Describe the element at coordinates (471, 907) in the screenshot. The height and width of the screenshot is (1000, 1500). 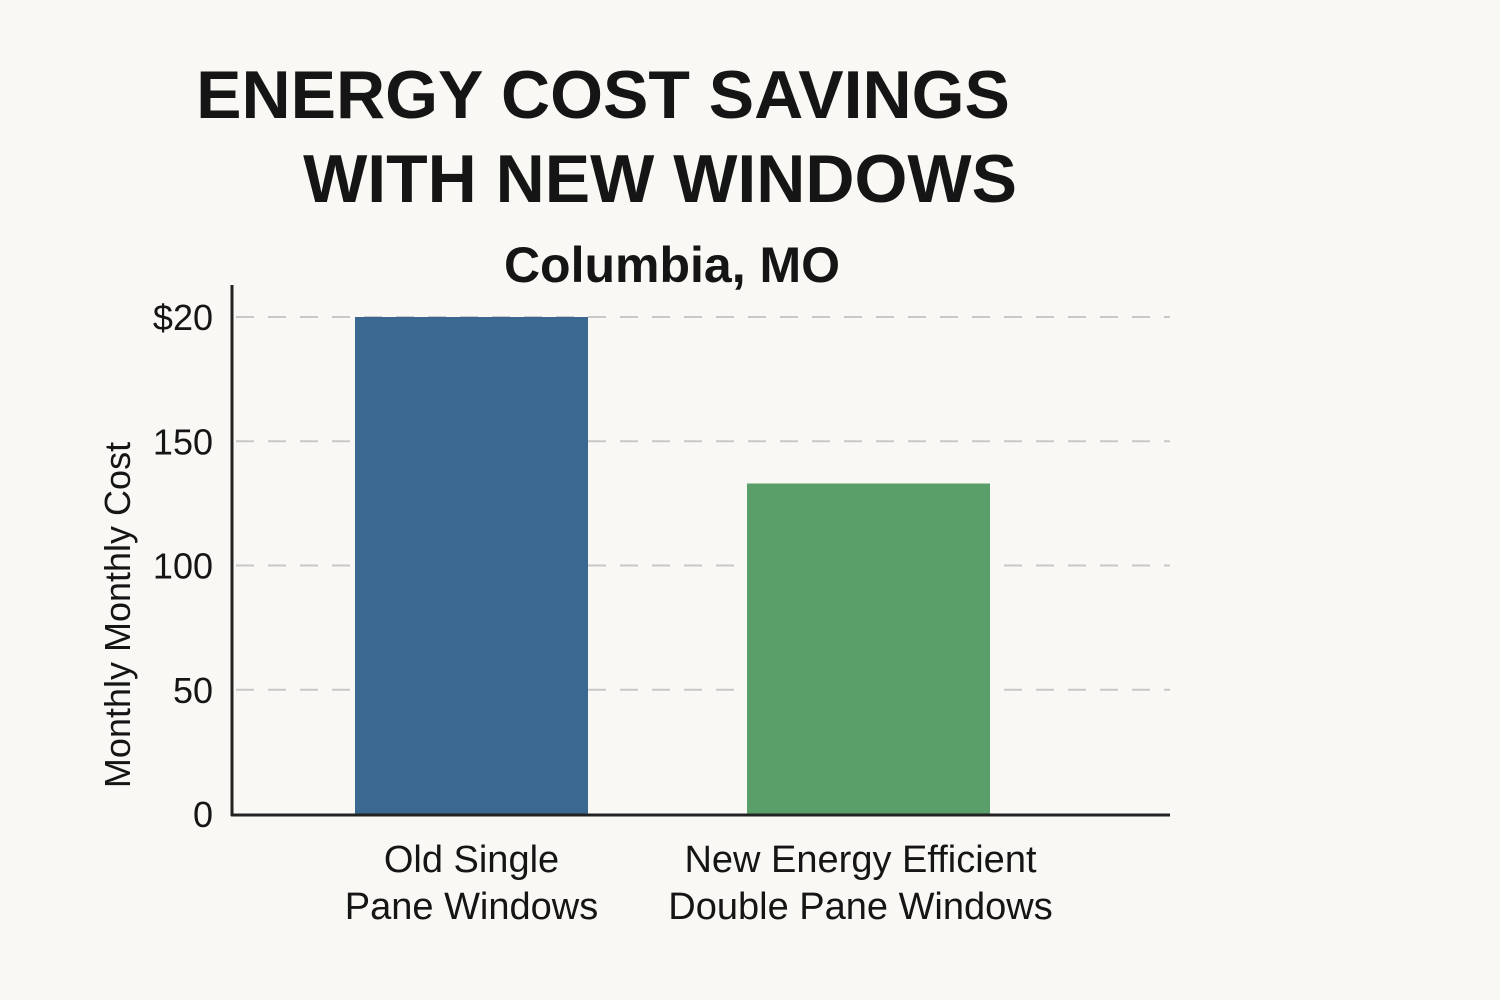
I see `x-category-label: Pane Windows` at that location.